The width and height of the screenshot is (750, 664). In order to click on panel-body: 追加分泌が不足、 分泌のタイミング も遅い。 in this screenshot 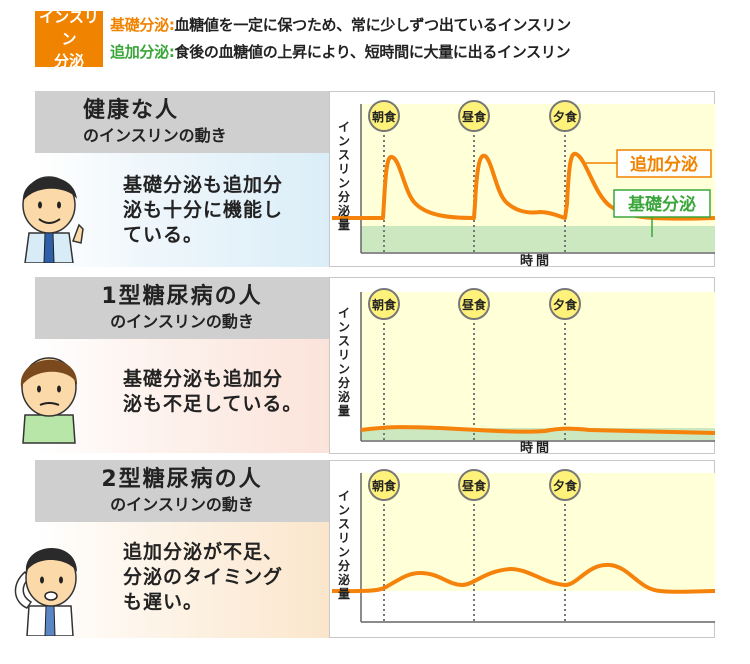, I will do `click(171, 580)`.